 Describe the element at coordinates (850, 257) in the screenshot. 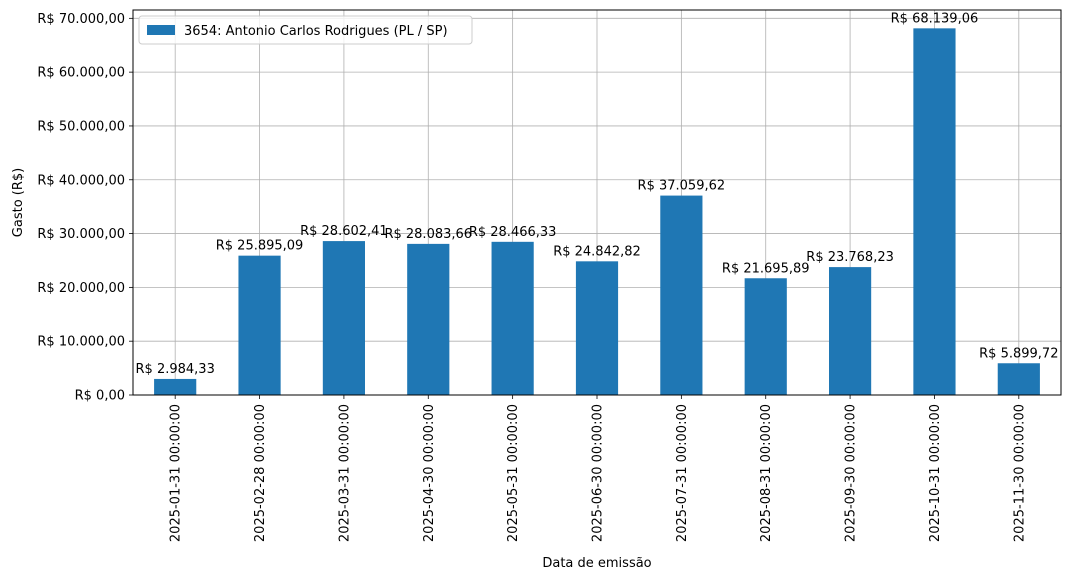

I see `bar-value-label: R$ 23.768,23` at that location.